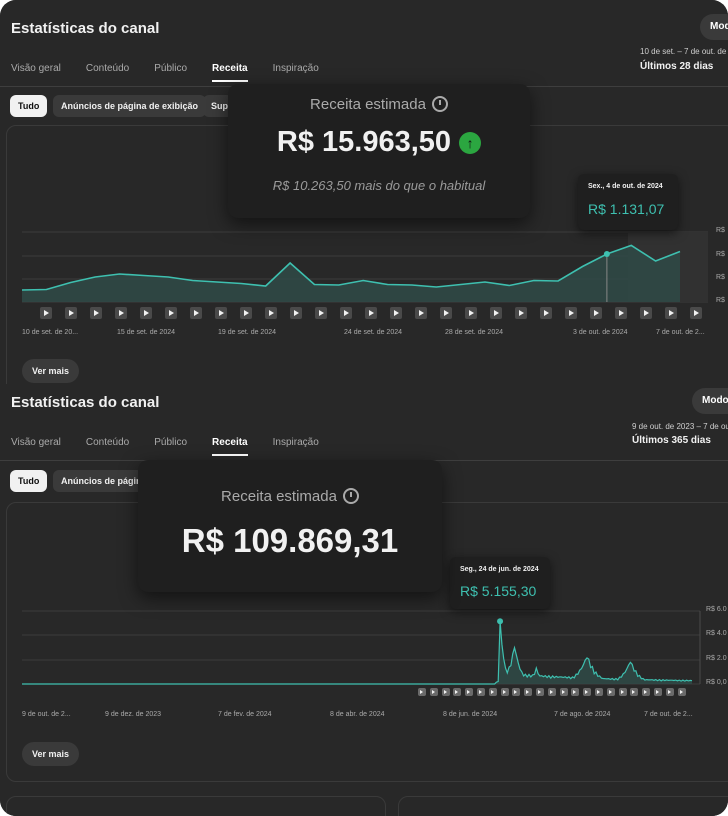 The height and width of the screenshot is (816, 728). What do you see at coordinates (716, 682) in the screenshot?
I see `y-tick: R$ 0,0` at bounding box center [716, 682].